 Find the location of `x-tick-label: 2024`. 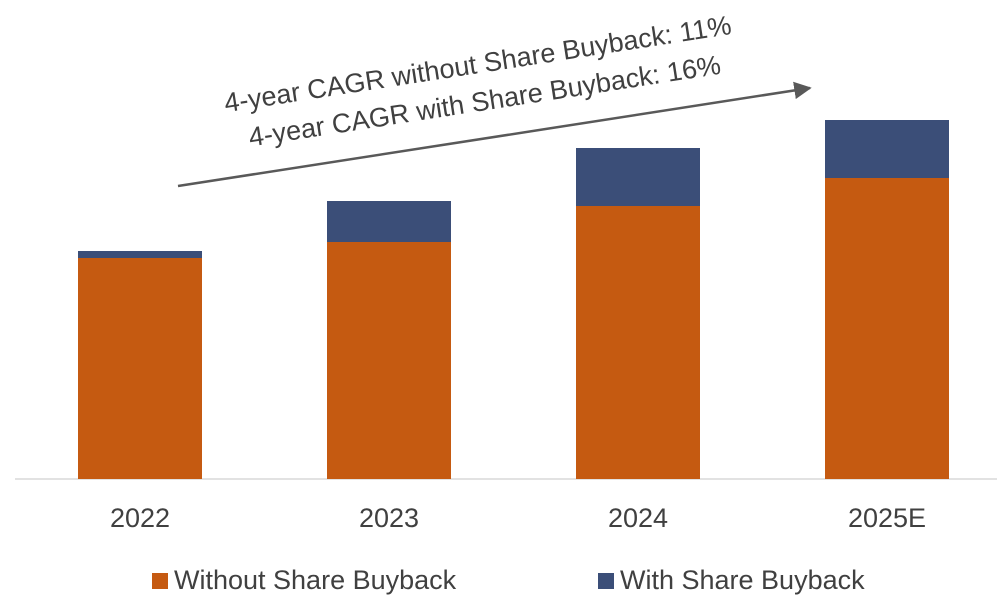

x-tick-label: 2024 is located at coordinates (638, 518).